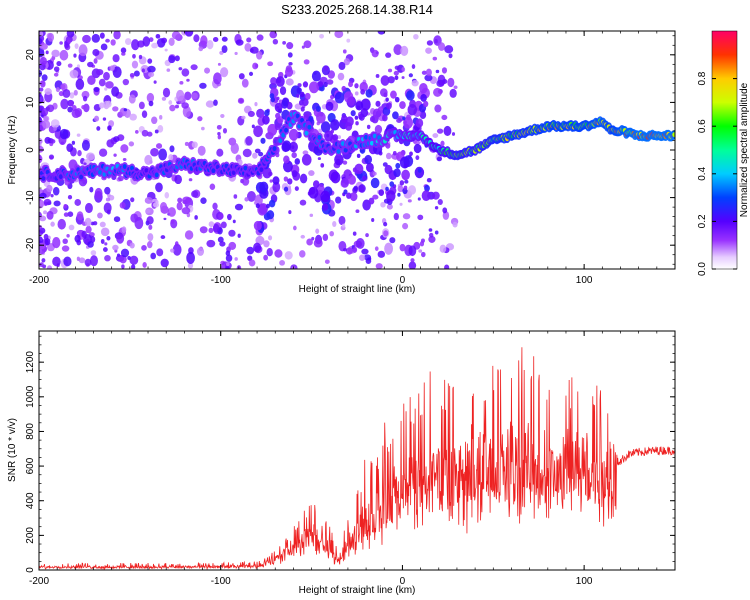 This screenshot has width=750, height=600. Describe the element at coordinates (403, 581) in the screenshot. I see `x-tick-label: 0` at that location.